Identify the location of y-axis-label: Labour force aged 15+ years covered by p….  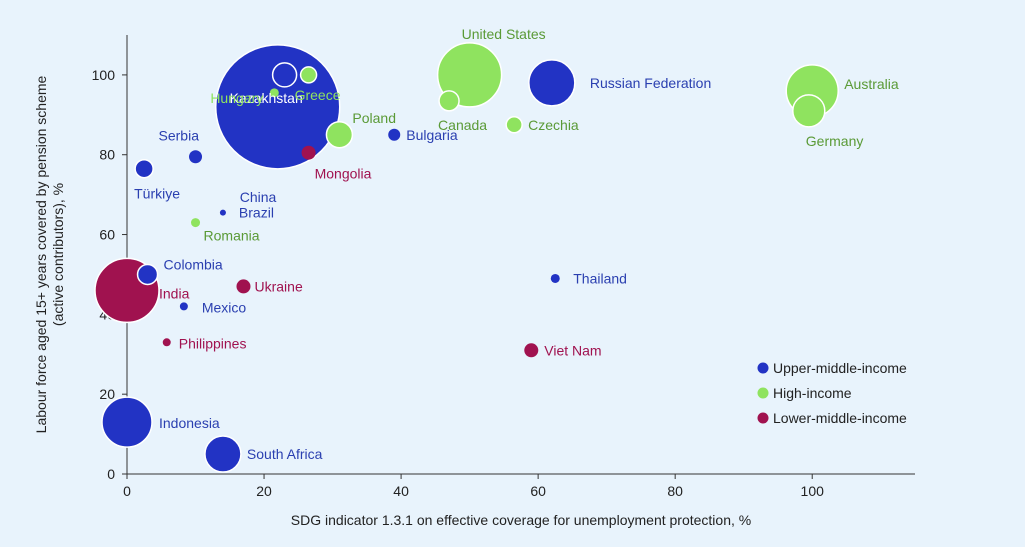
(49, 254).